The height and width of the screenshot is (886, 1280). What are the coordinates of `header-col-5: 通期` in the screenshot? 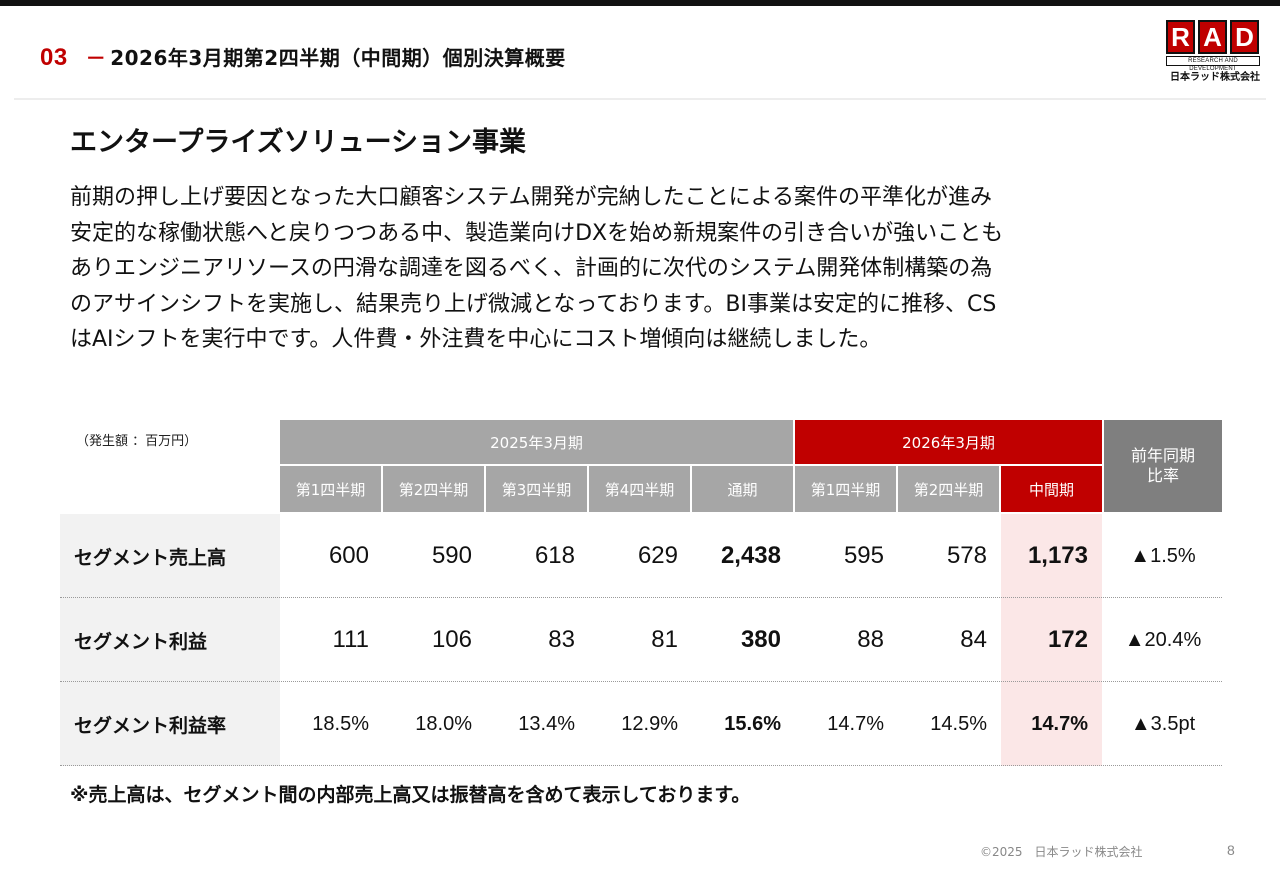 It's located at (742, 489).